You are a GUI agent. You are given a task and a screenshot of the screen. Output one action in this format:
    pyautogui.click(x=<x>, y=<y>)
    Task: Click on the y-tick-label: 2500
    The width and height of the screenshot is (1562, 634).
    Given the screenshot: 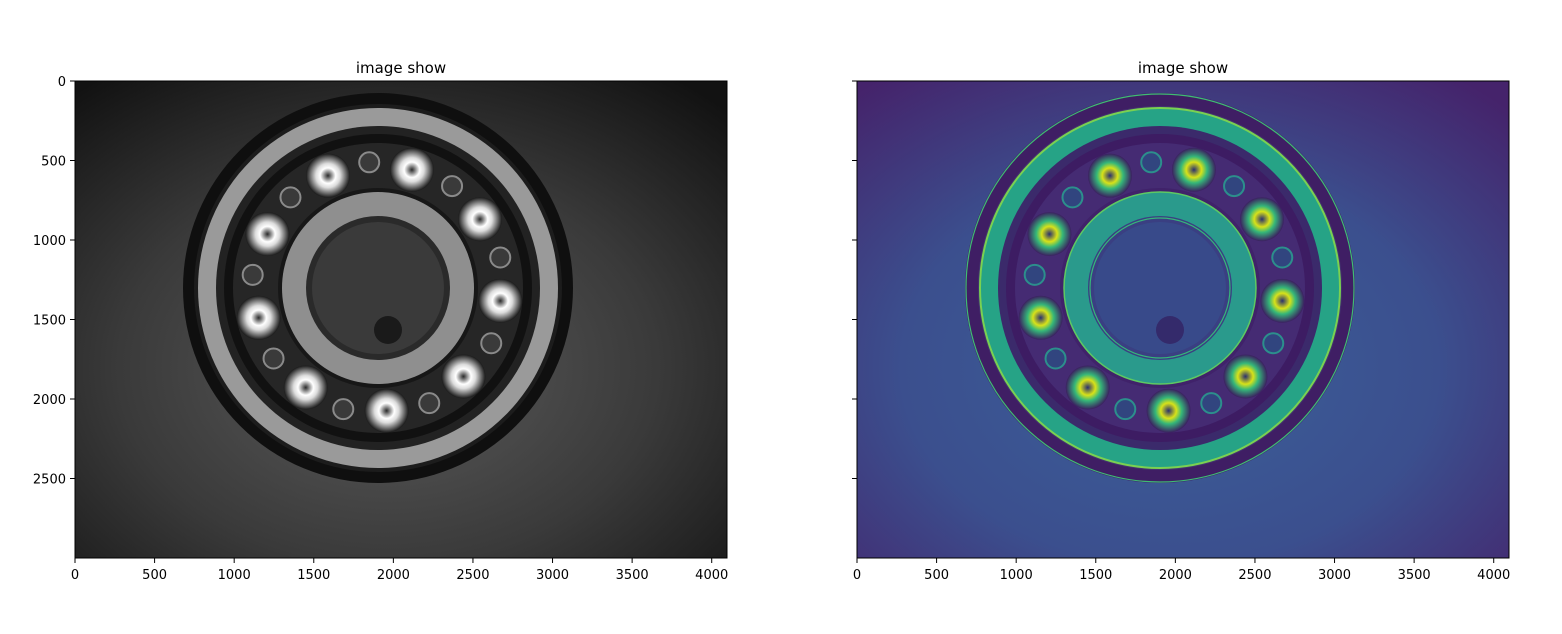 What is the action you would take?
    pyautogui.click(x=49, y=480)
    